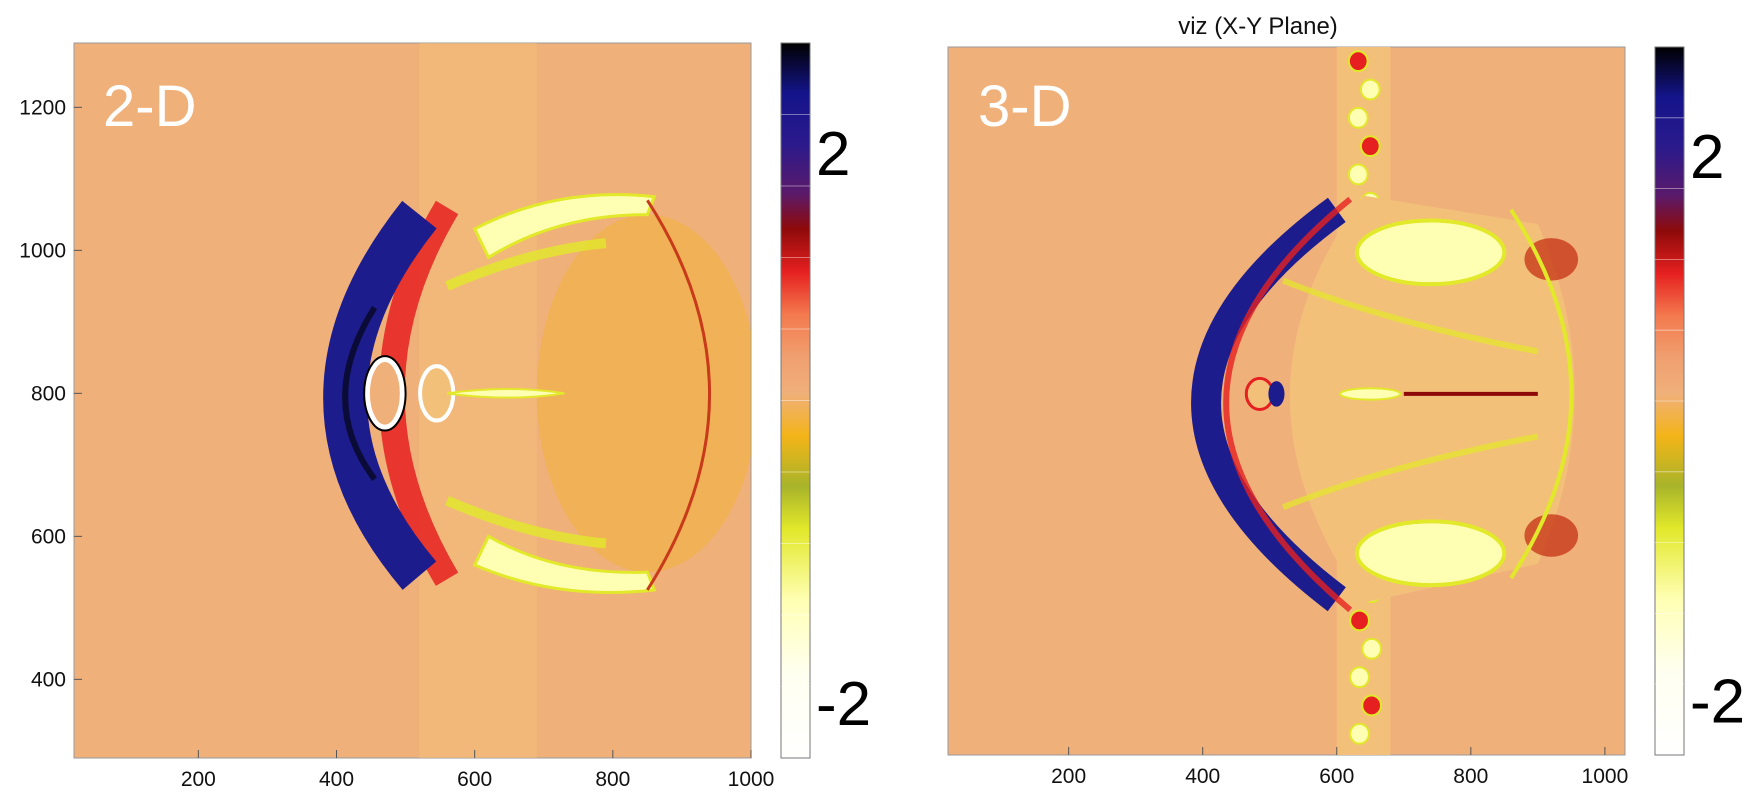 This screenshot has width=1750, height=795. What do you see at coordinates (42, 107) in the screenshot?
I see `y-tick-label: 1200` at bounding box center [42, 107].